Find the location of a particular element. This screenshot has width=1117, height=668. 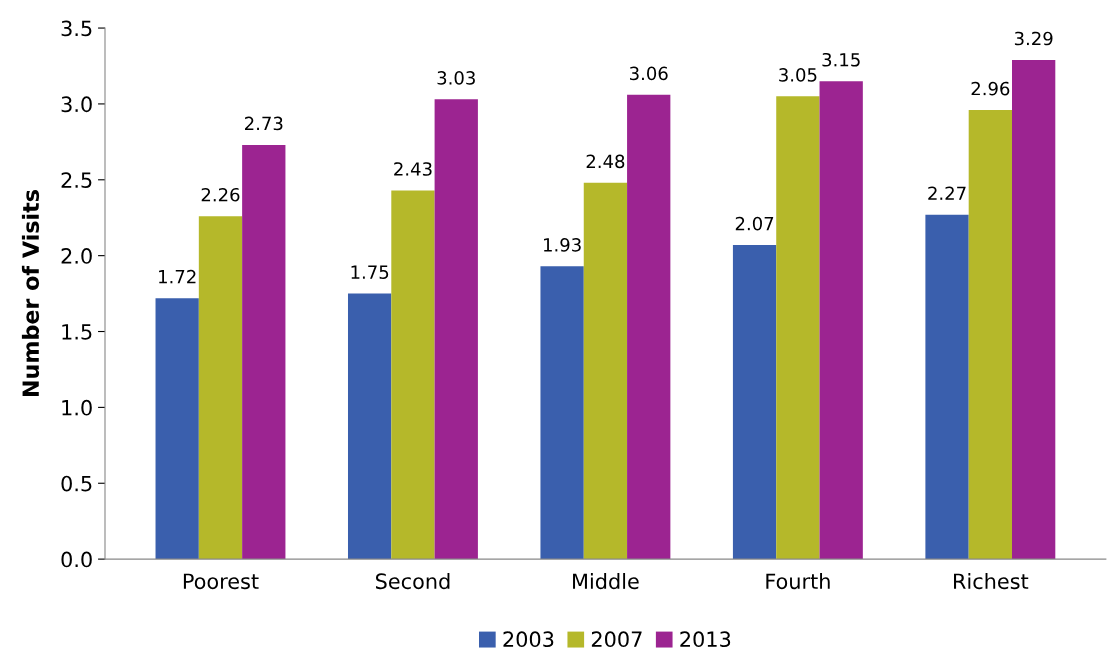

x-tick-label: Middle is located at coordinates (606, 581).